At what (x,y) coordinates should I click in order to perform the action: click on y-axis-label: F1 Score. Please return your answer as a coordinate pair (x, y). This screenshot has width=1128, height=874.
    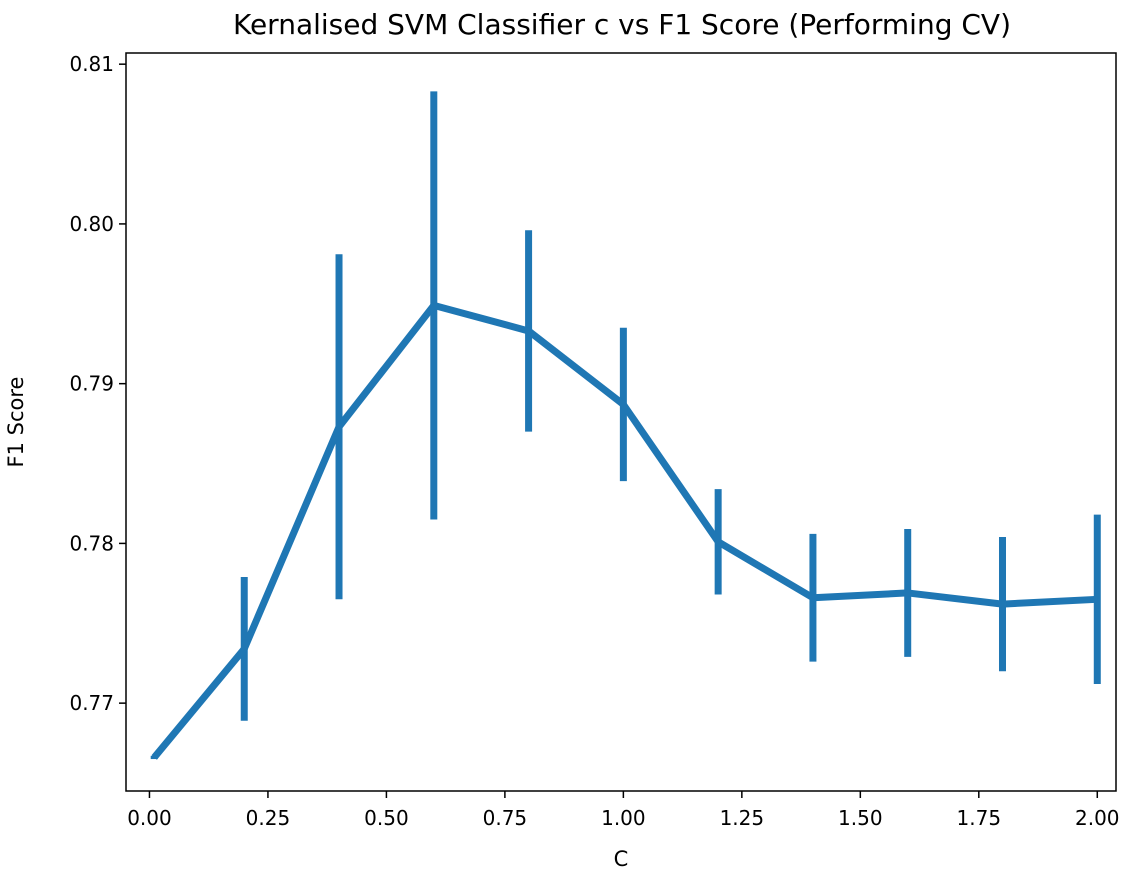
    Looking at the image, I should click on (16, 422).